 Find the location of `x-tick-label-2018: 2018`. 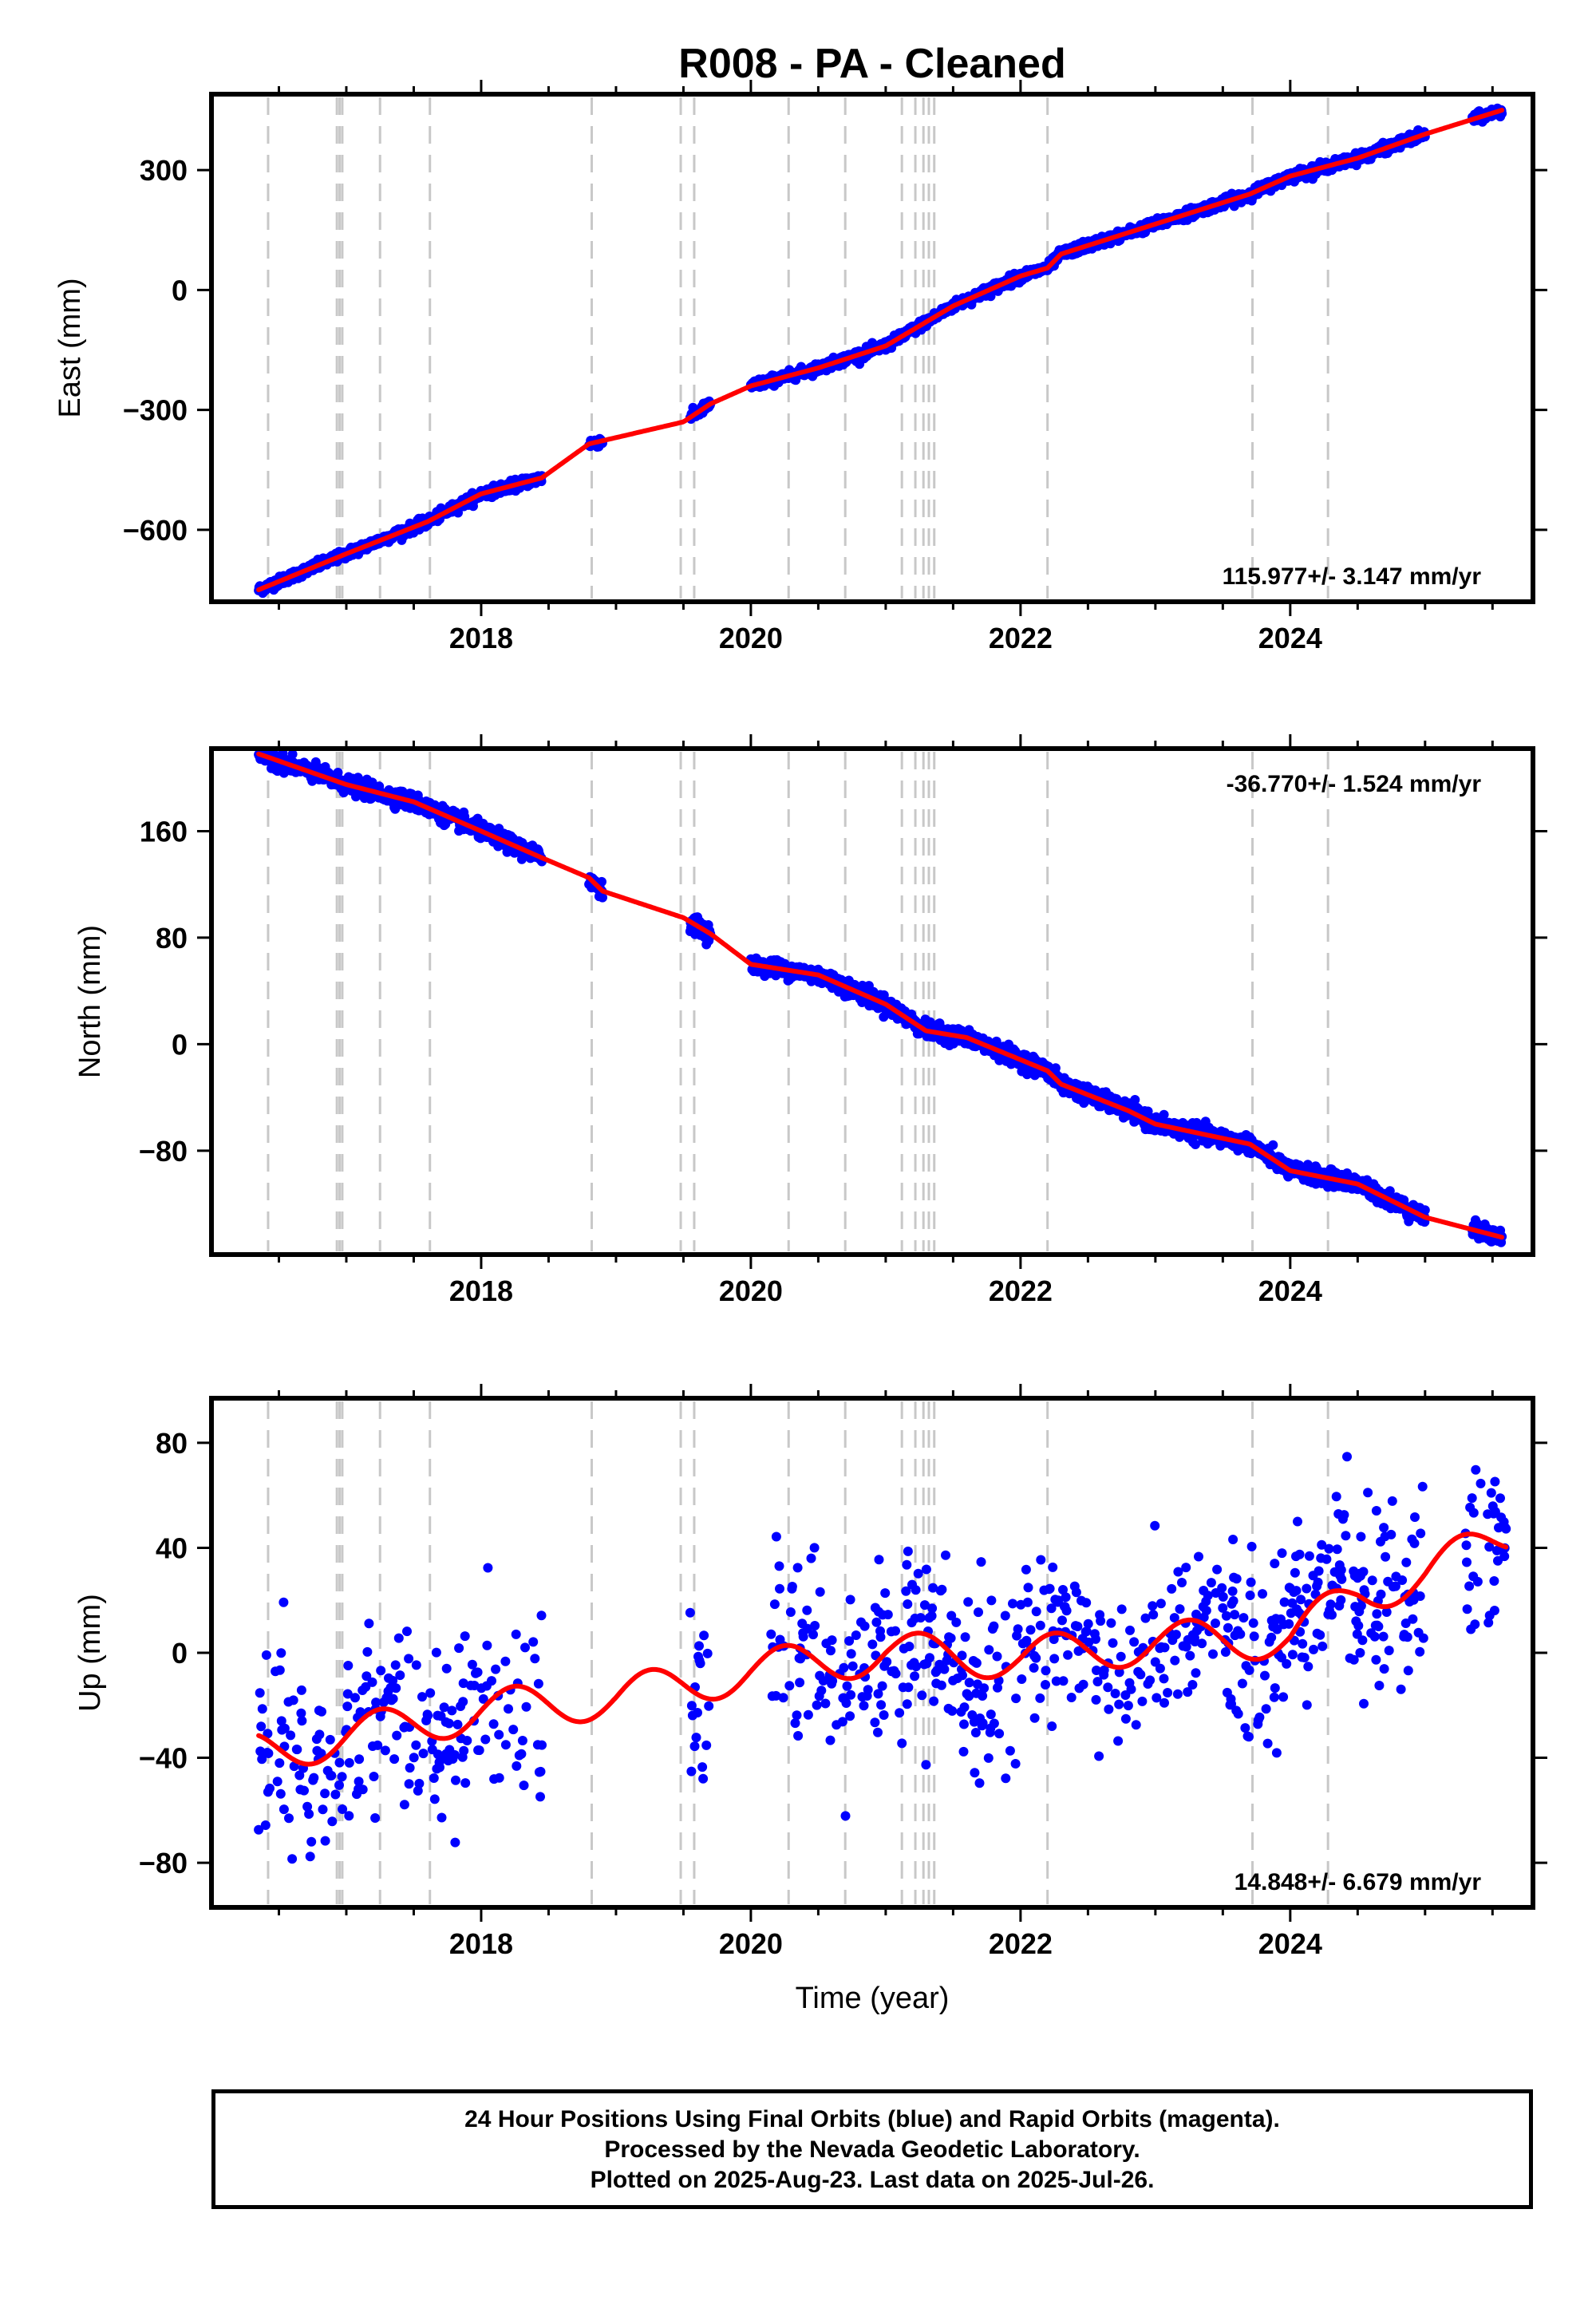

x-tick-label-2018: 2018 is located at coordinates (481, 638).